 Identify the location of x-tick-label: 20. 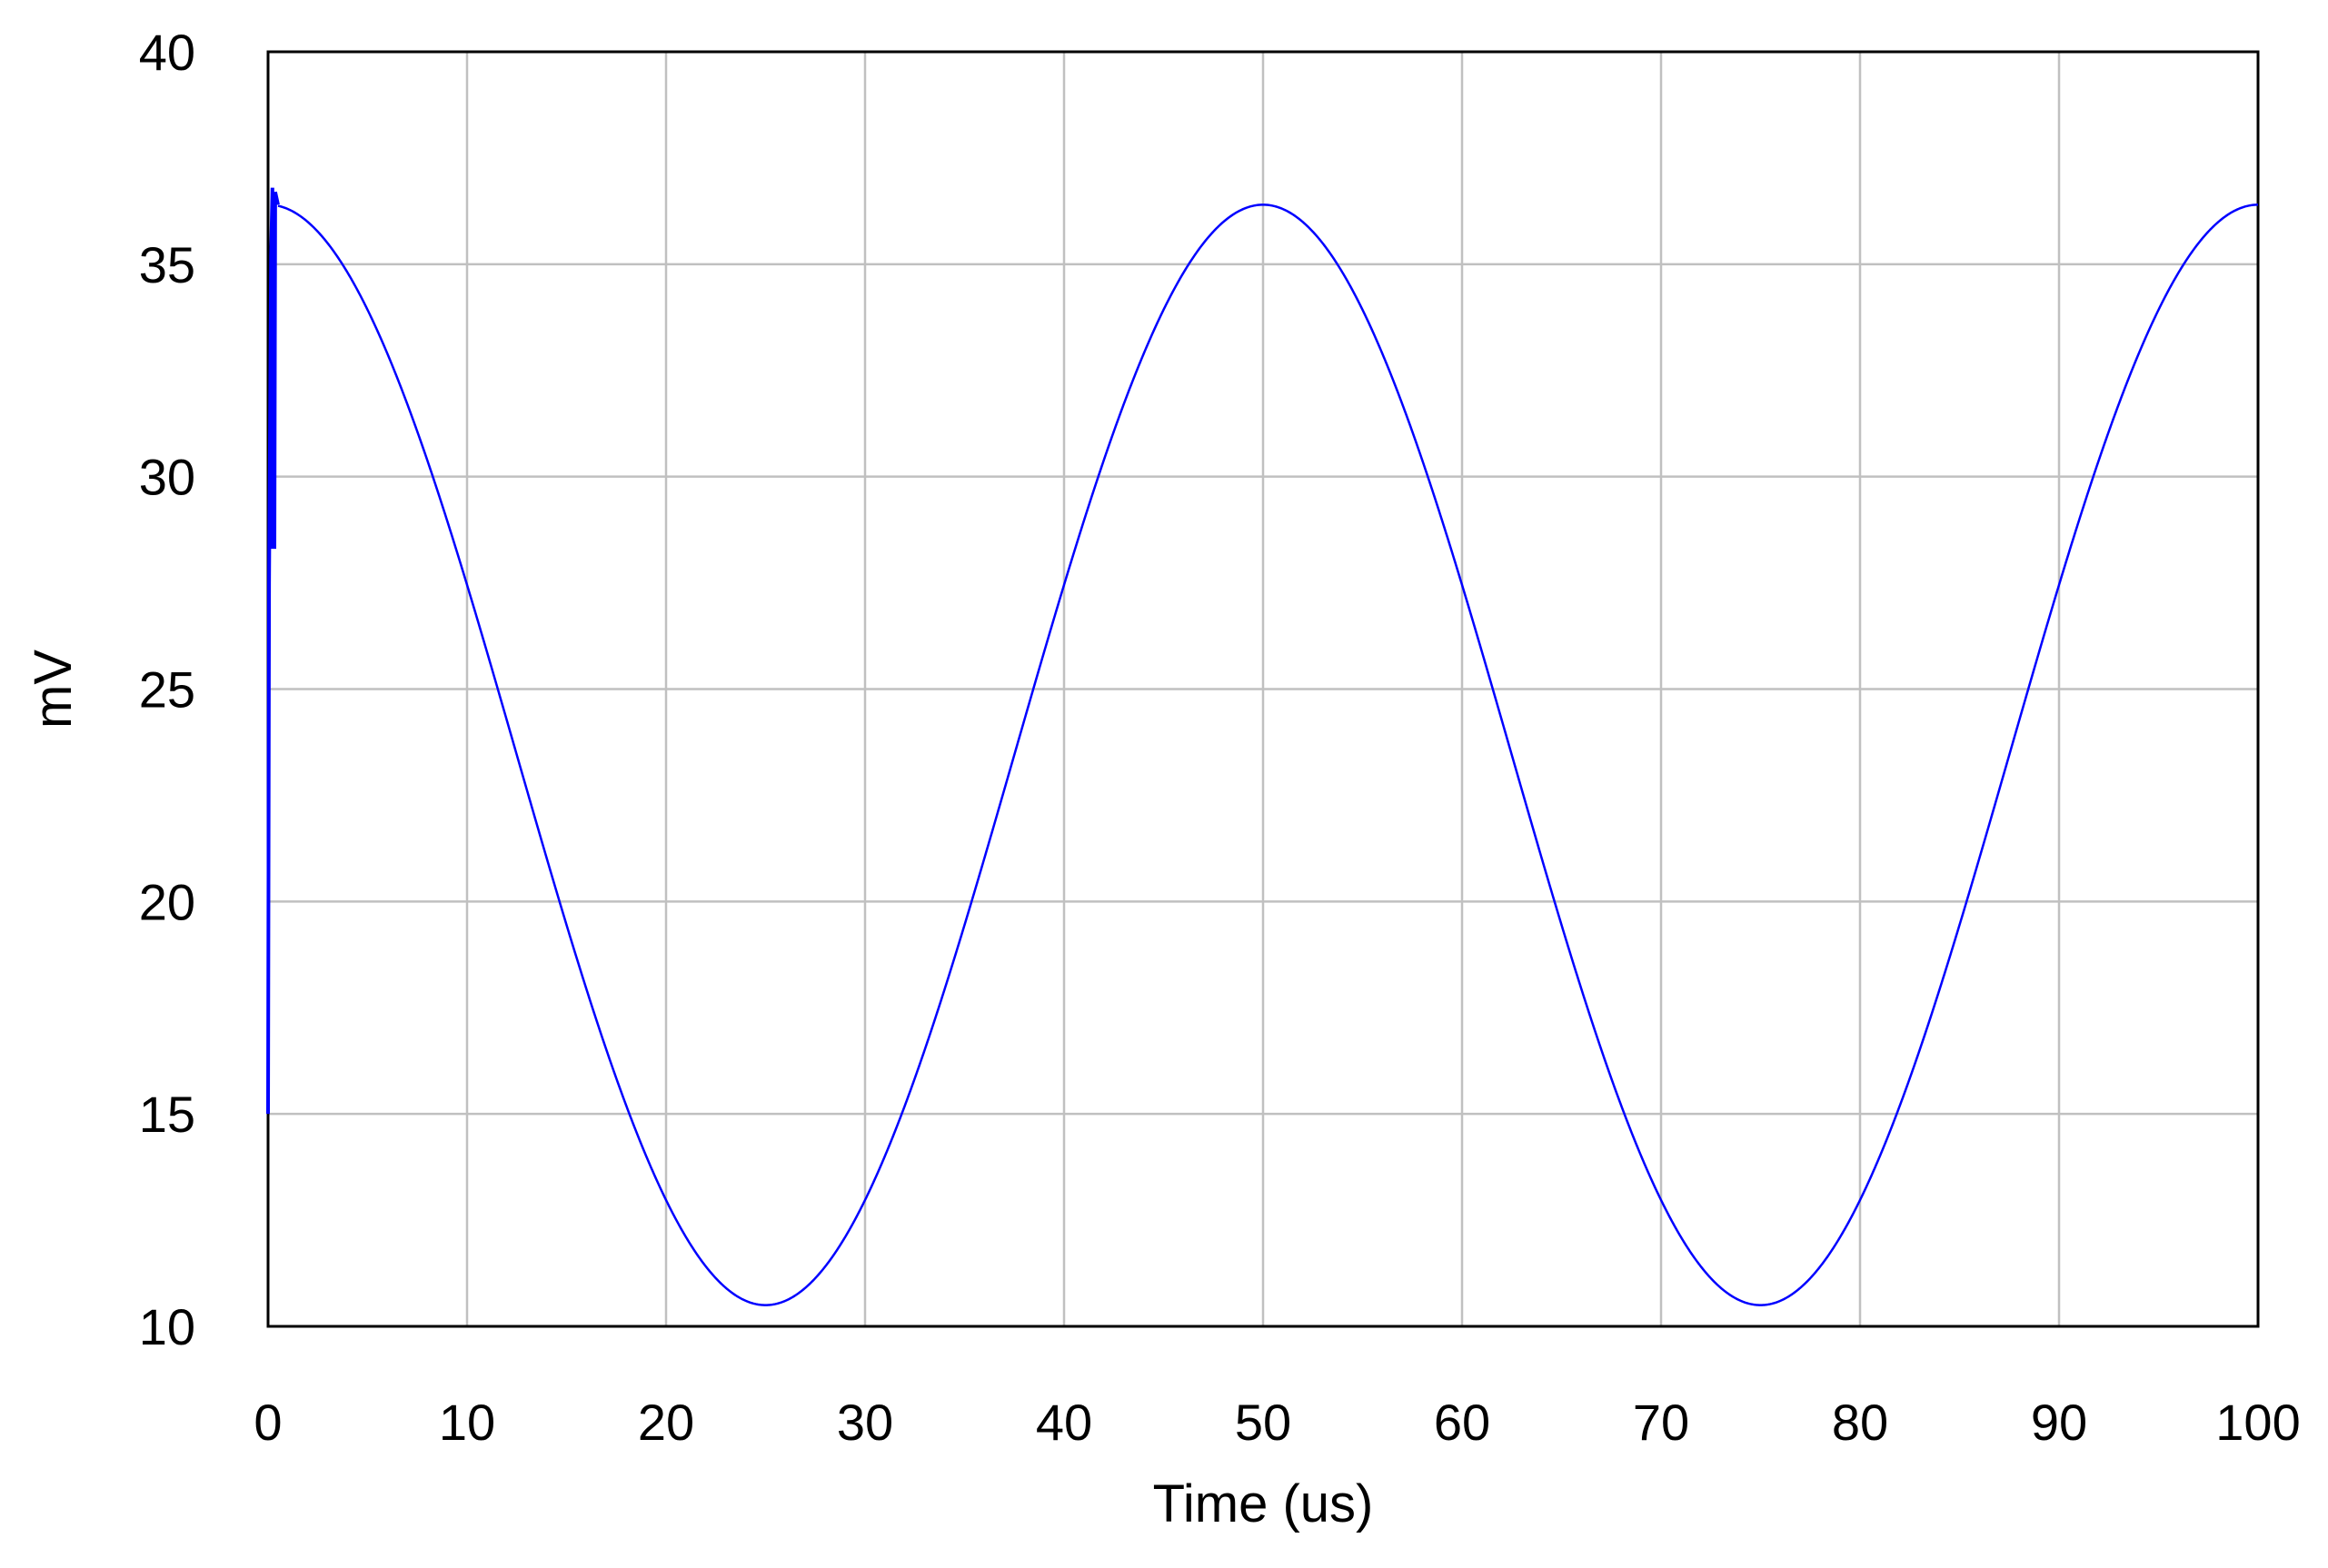
(666, 1422).